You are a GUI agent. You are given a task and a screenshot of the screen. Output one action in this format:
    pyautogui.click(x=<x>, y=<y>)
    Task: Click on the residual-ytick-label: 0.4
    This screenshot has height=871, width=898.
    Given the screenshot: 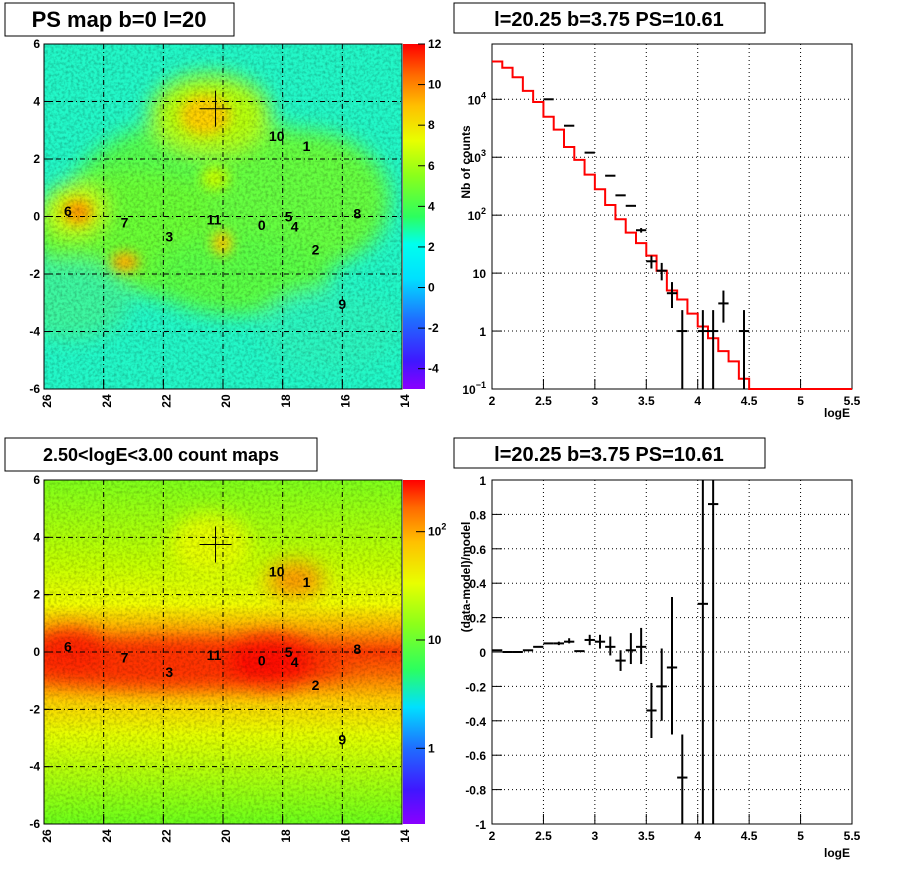 What is the action you would take?
    pyautogui.click(x=477, y=584)
    